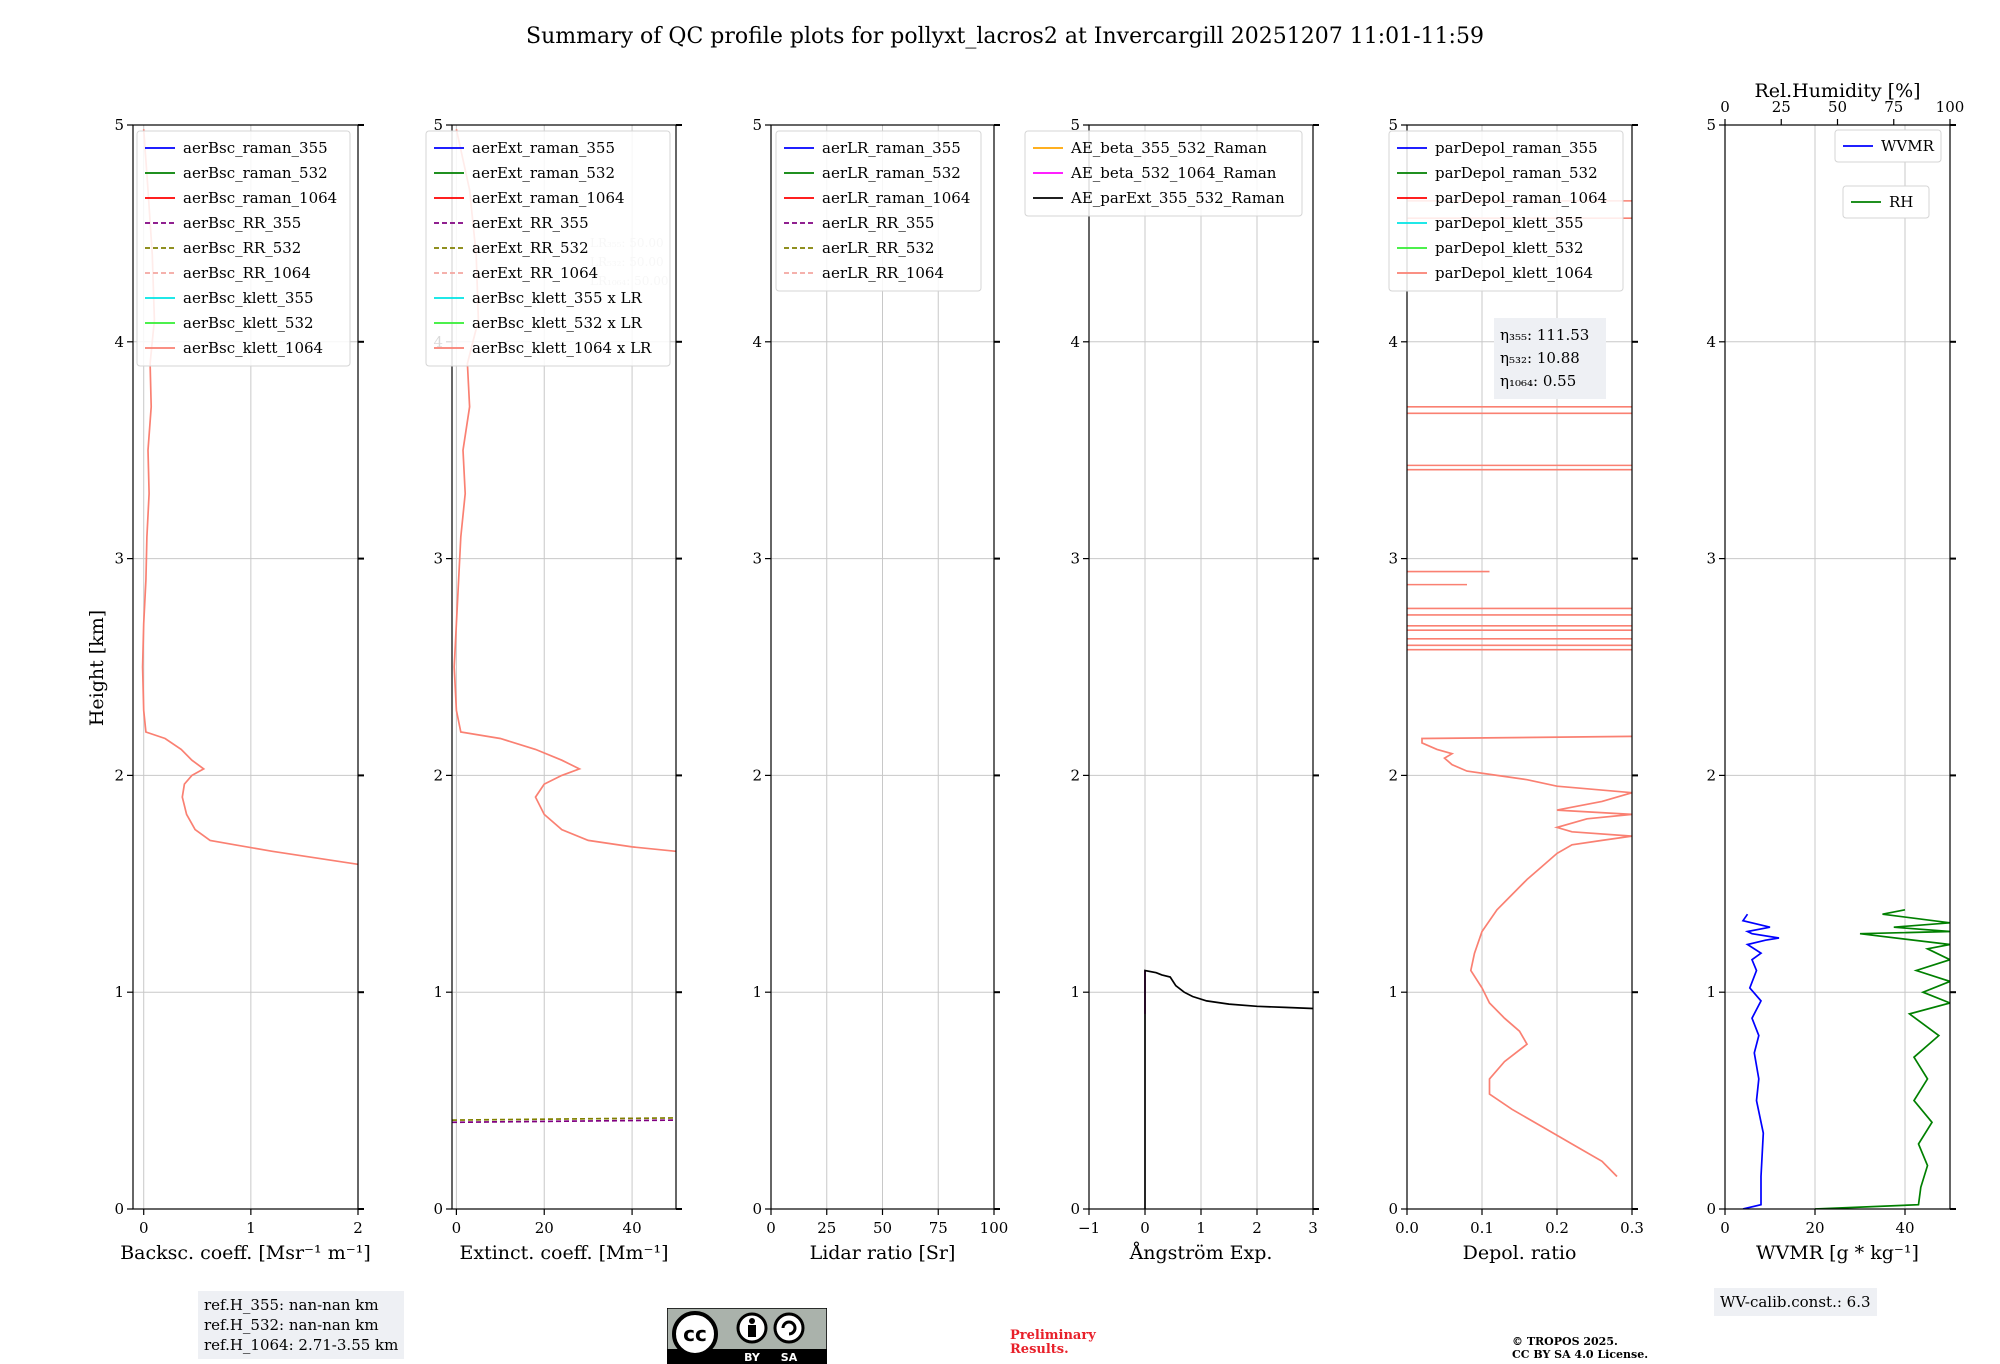  I want to click on ytick-label-lr-3: 3, so click(757, 559).